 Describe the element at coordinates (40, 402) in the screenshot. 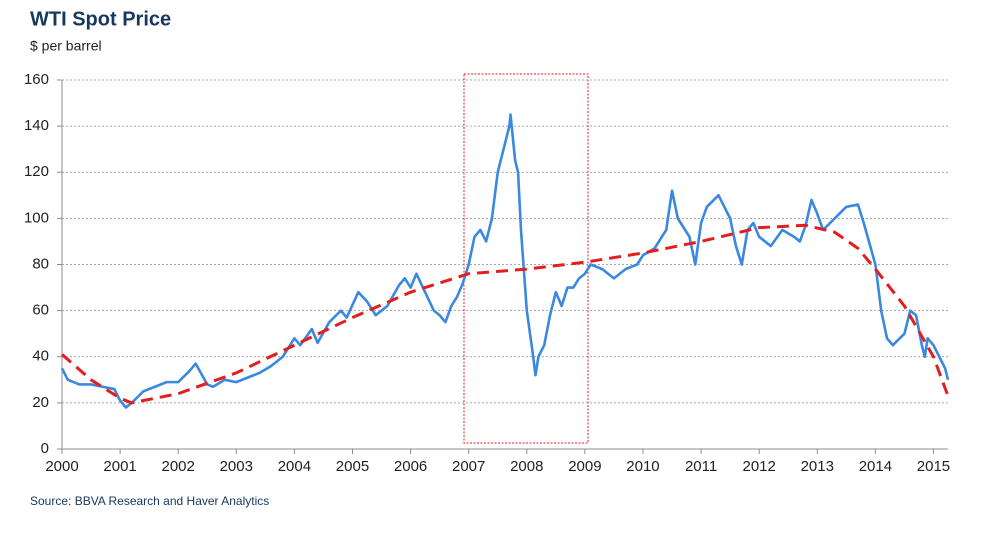

I see `y-tick-label: 20` at that location.